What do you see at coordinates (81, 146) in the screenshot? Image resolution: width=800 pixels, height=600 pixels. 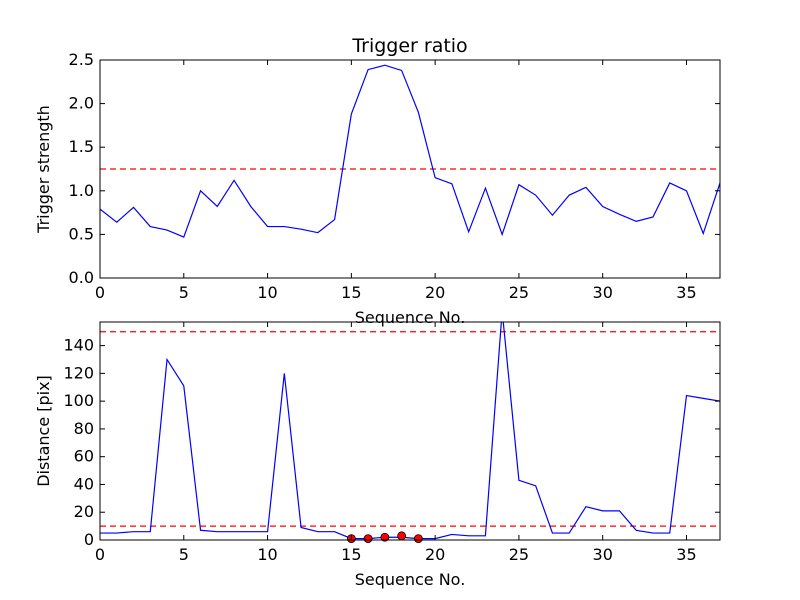 I see `y-tick-label: 1.5` at bounding box center [81, 146].